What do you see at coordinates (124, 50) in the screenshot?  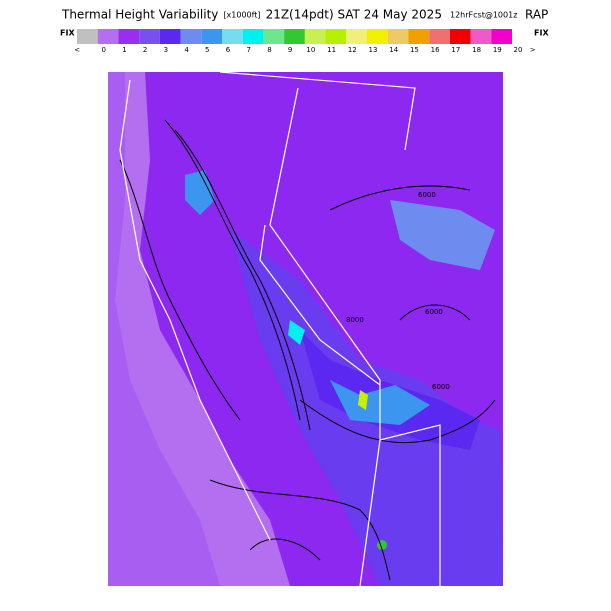 I see `colorbar-tick-label: 1` at bounding box center [124, 50].